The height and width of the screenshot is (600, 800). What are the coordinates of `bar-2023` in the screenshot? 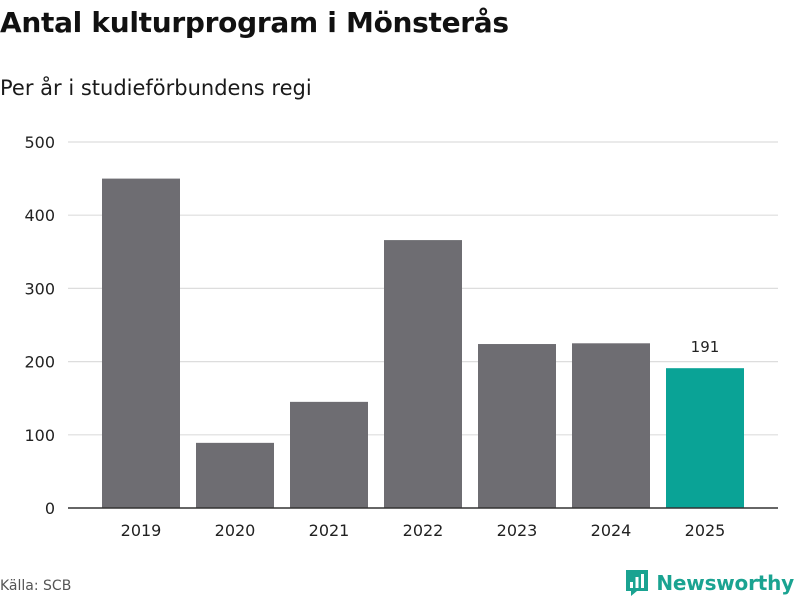 It's located at (517, 426).